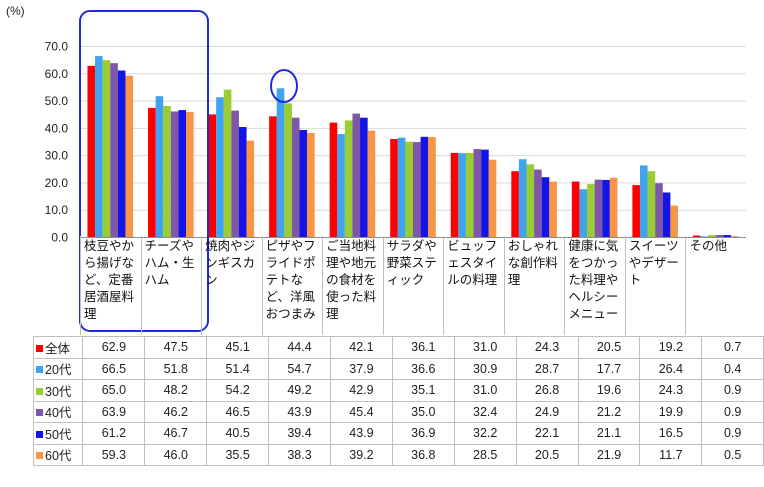  Describe the element at coordinates (292, 285) in the screenshot. I see `x-category-label: ピザやフライドポテトなど、洋風おつまみ` at that location.